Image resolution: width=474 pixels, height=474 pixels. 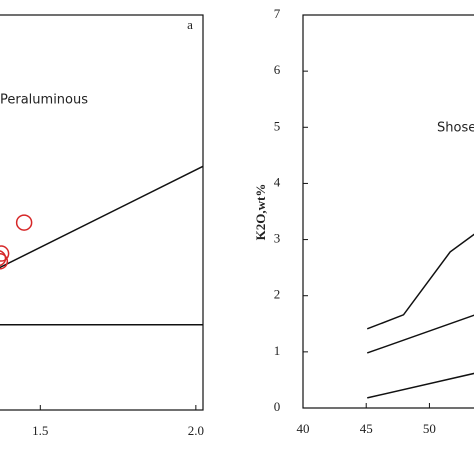 What do you see at coordinates (40, 430) in the screenshot?
I see `x-tick-label: 1.5` at bounding box center [40, 430].